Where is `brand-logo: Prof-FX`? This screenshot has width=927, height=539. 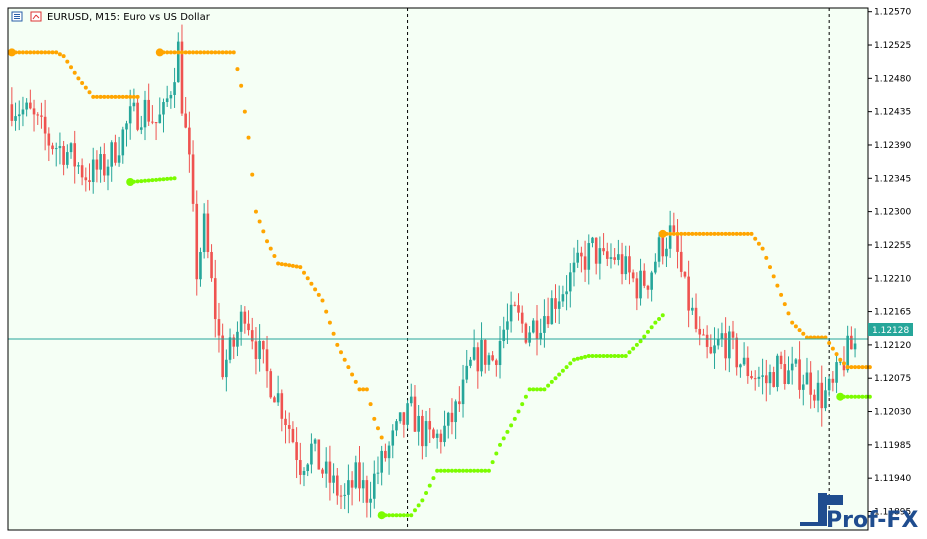
brand-logo: Prof-FX is located at coordinates (859, 513).